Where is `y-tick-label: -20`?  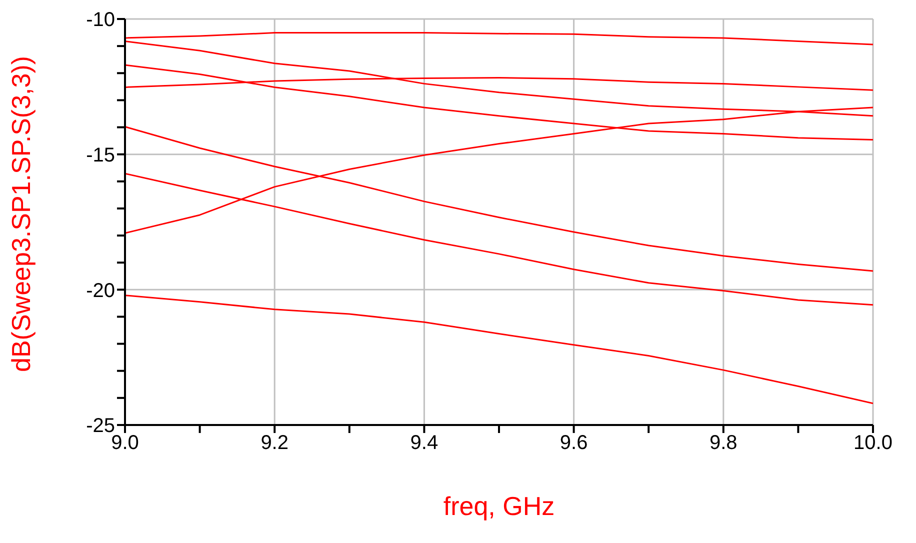
y-tick-label: -20 is located at coordinates (100, 291).